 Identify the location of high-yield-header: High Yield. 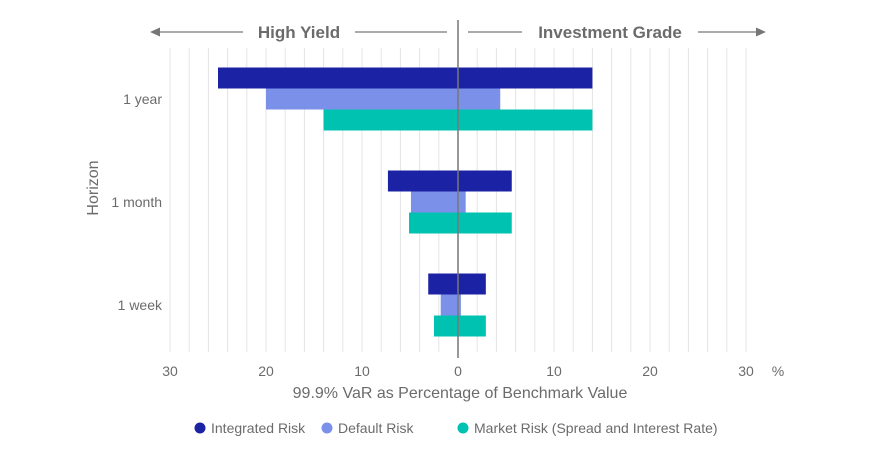
(298, 32).